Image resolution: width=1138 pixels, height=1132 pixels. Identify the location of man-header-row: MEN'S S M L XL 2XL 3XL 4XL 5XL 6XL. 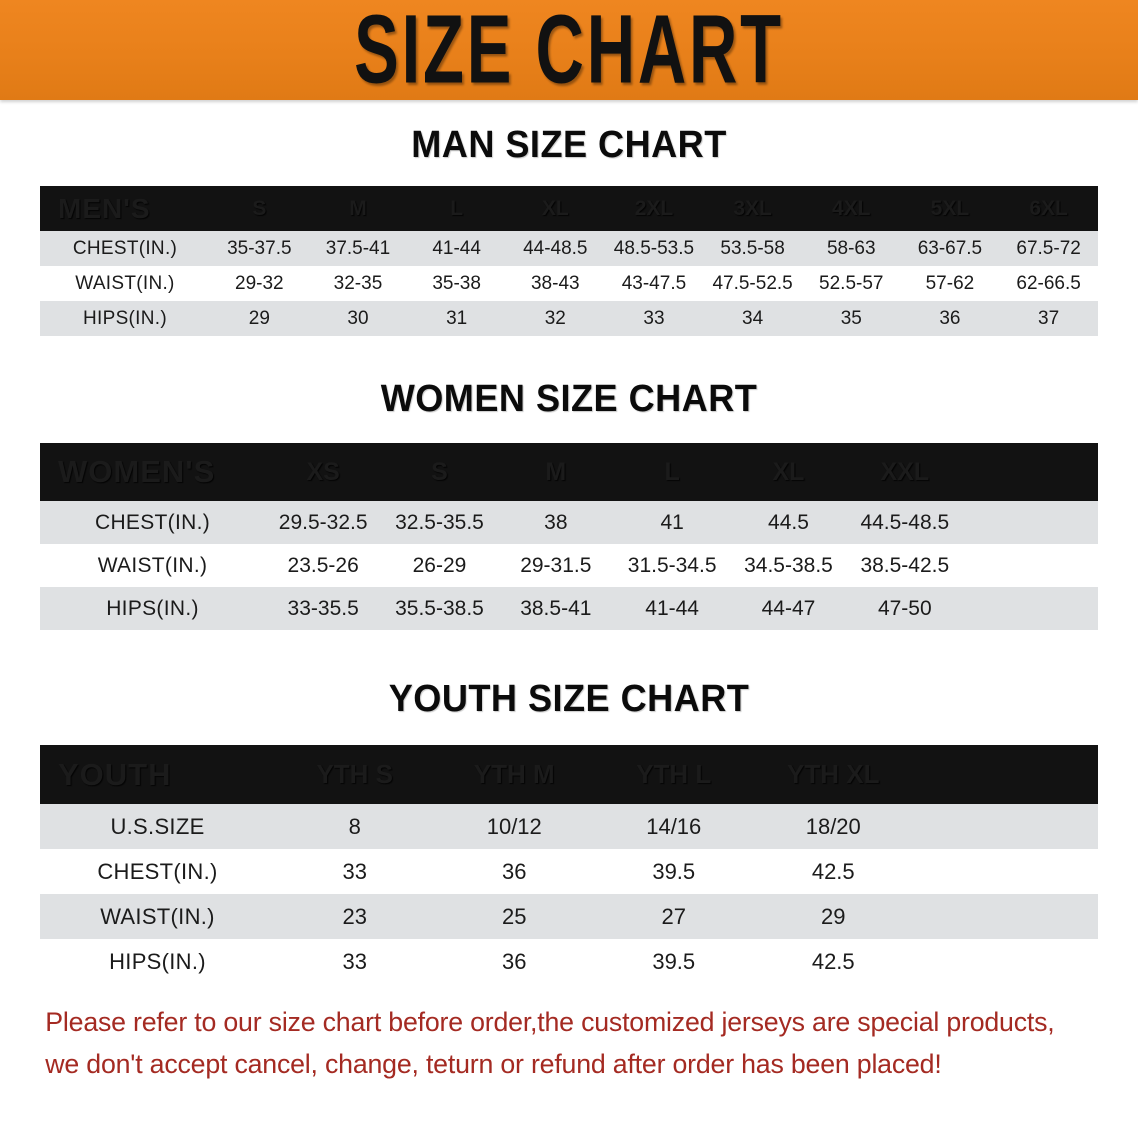
(569, 208).